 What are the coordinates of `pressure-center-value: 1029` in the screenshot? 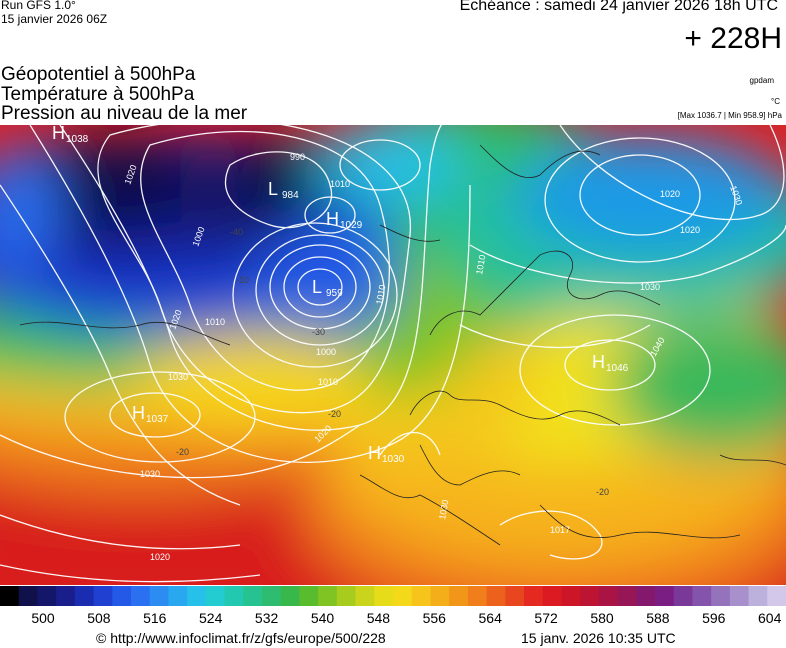 It's located at (351, 225).